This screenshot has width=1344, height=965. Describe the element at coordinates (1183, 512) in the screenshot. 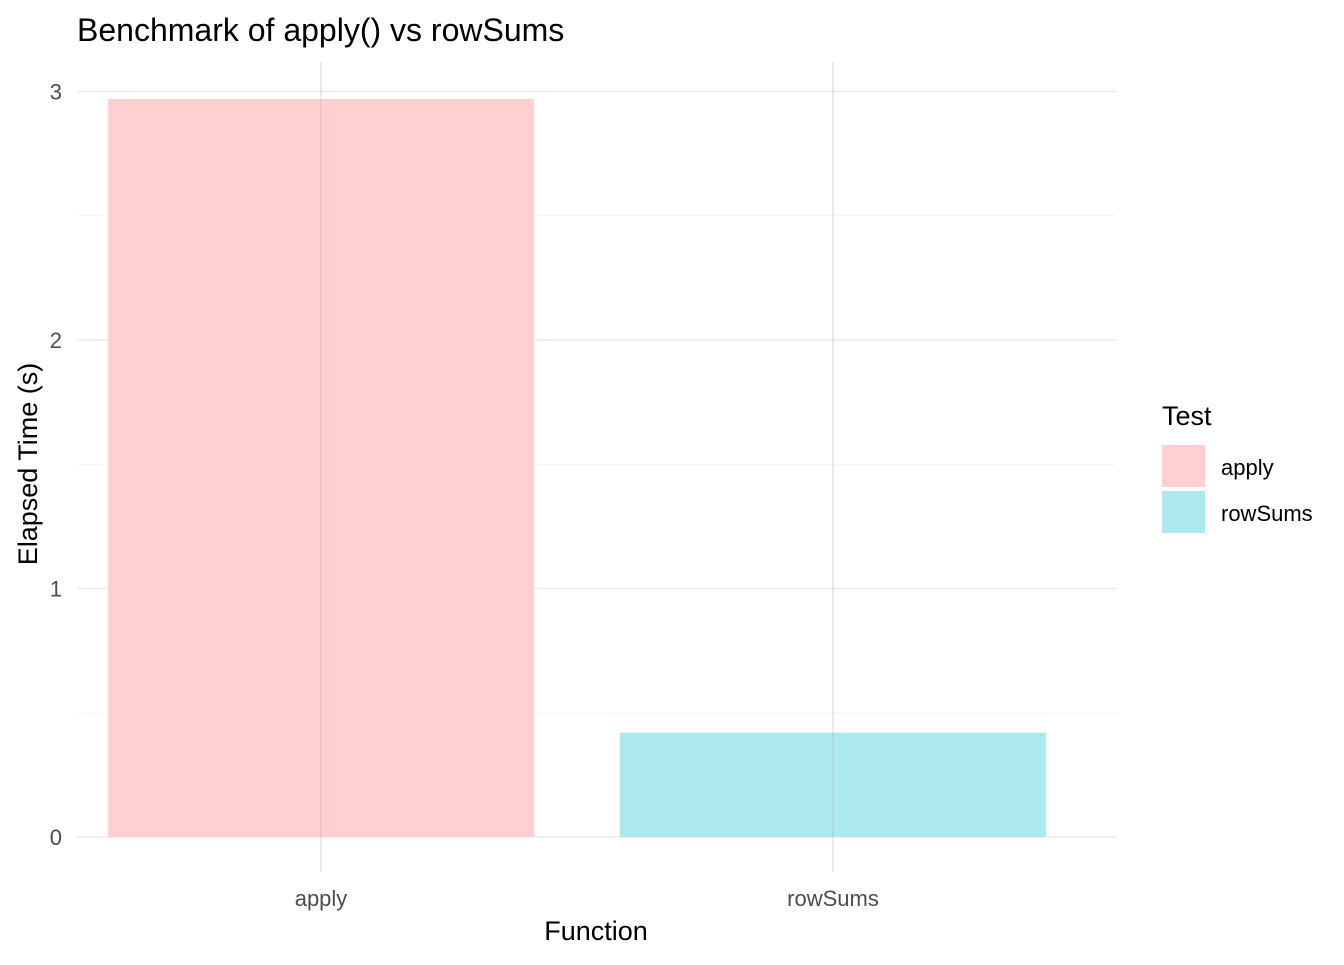

I see `legend-swatch-rowSums` at that location.